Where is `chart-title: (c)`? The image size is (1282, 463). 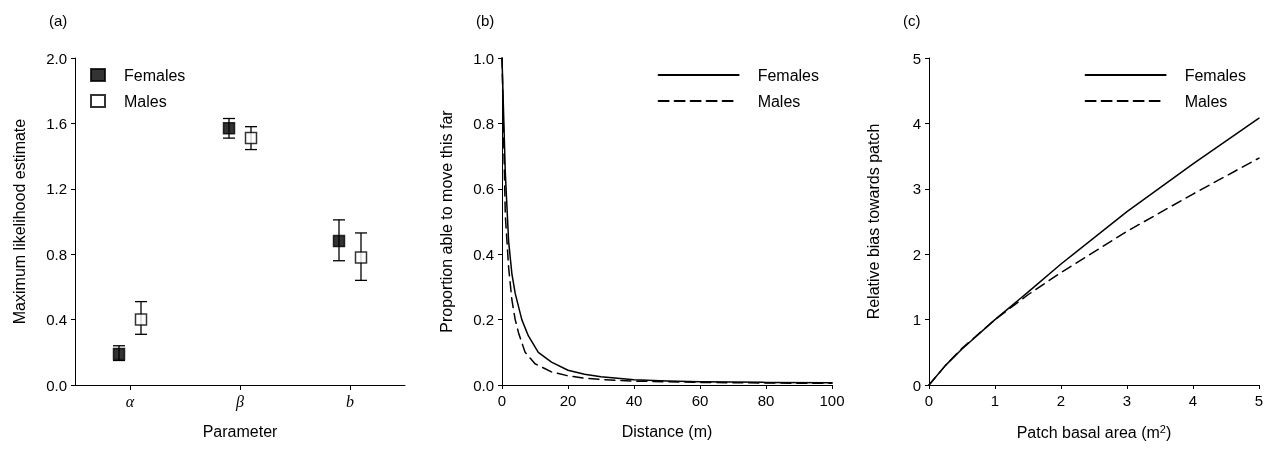
chart-title: (c) is located at coordinates (912, 20).